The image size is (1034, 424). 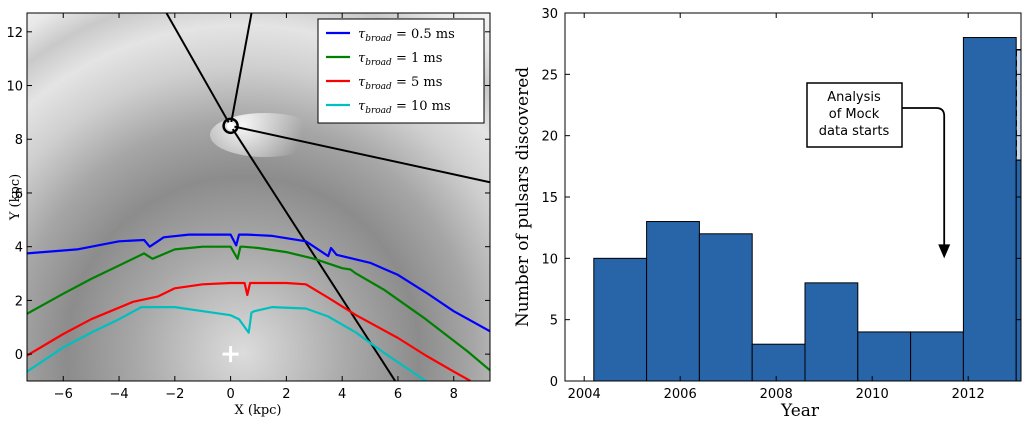 What do you see at coordinates (549, 75) in the screenshot?
I see `right-y-tick-label: 25` at bounding box center [549, 75].